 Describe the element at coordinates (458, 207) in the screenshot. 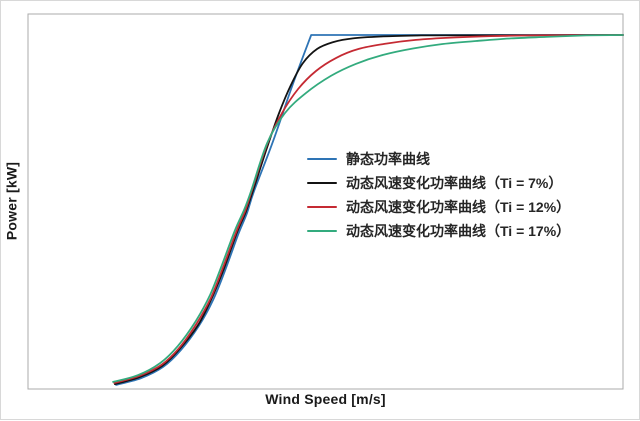

I see `legend-label: 动态风速变化功率曲线（Ti = 12%）` at that location.